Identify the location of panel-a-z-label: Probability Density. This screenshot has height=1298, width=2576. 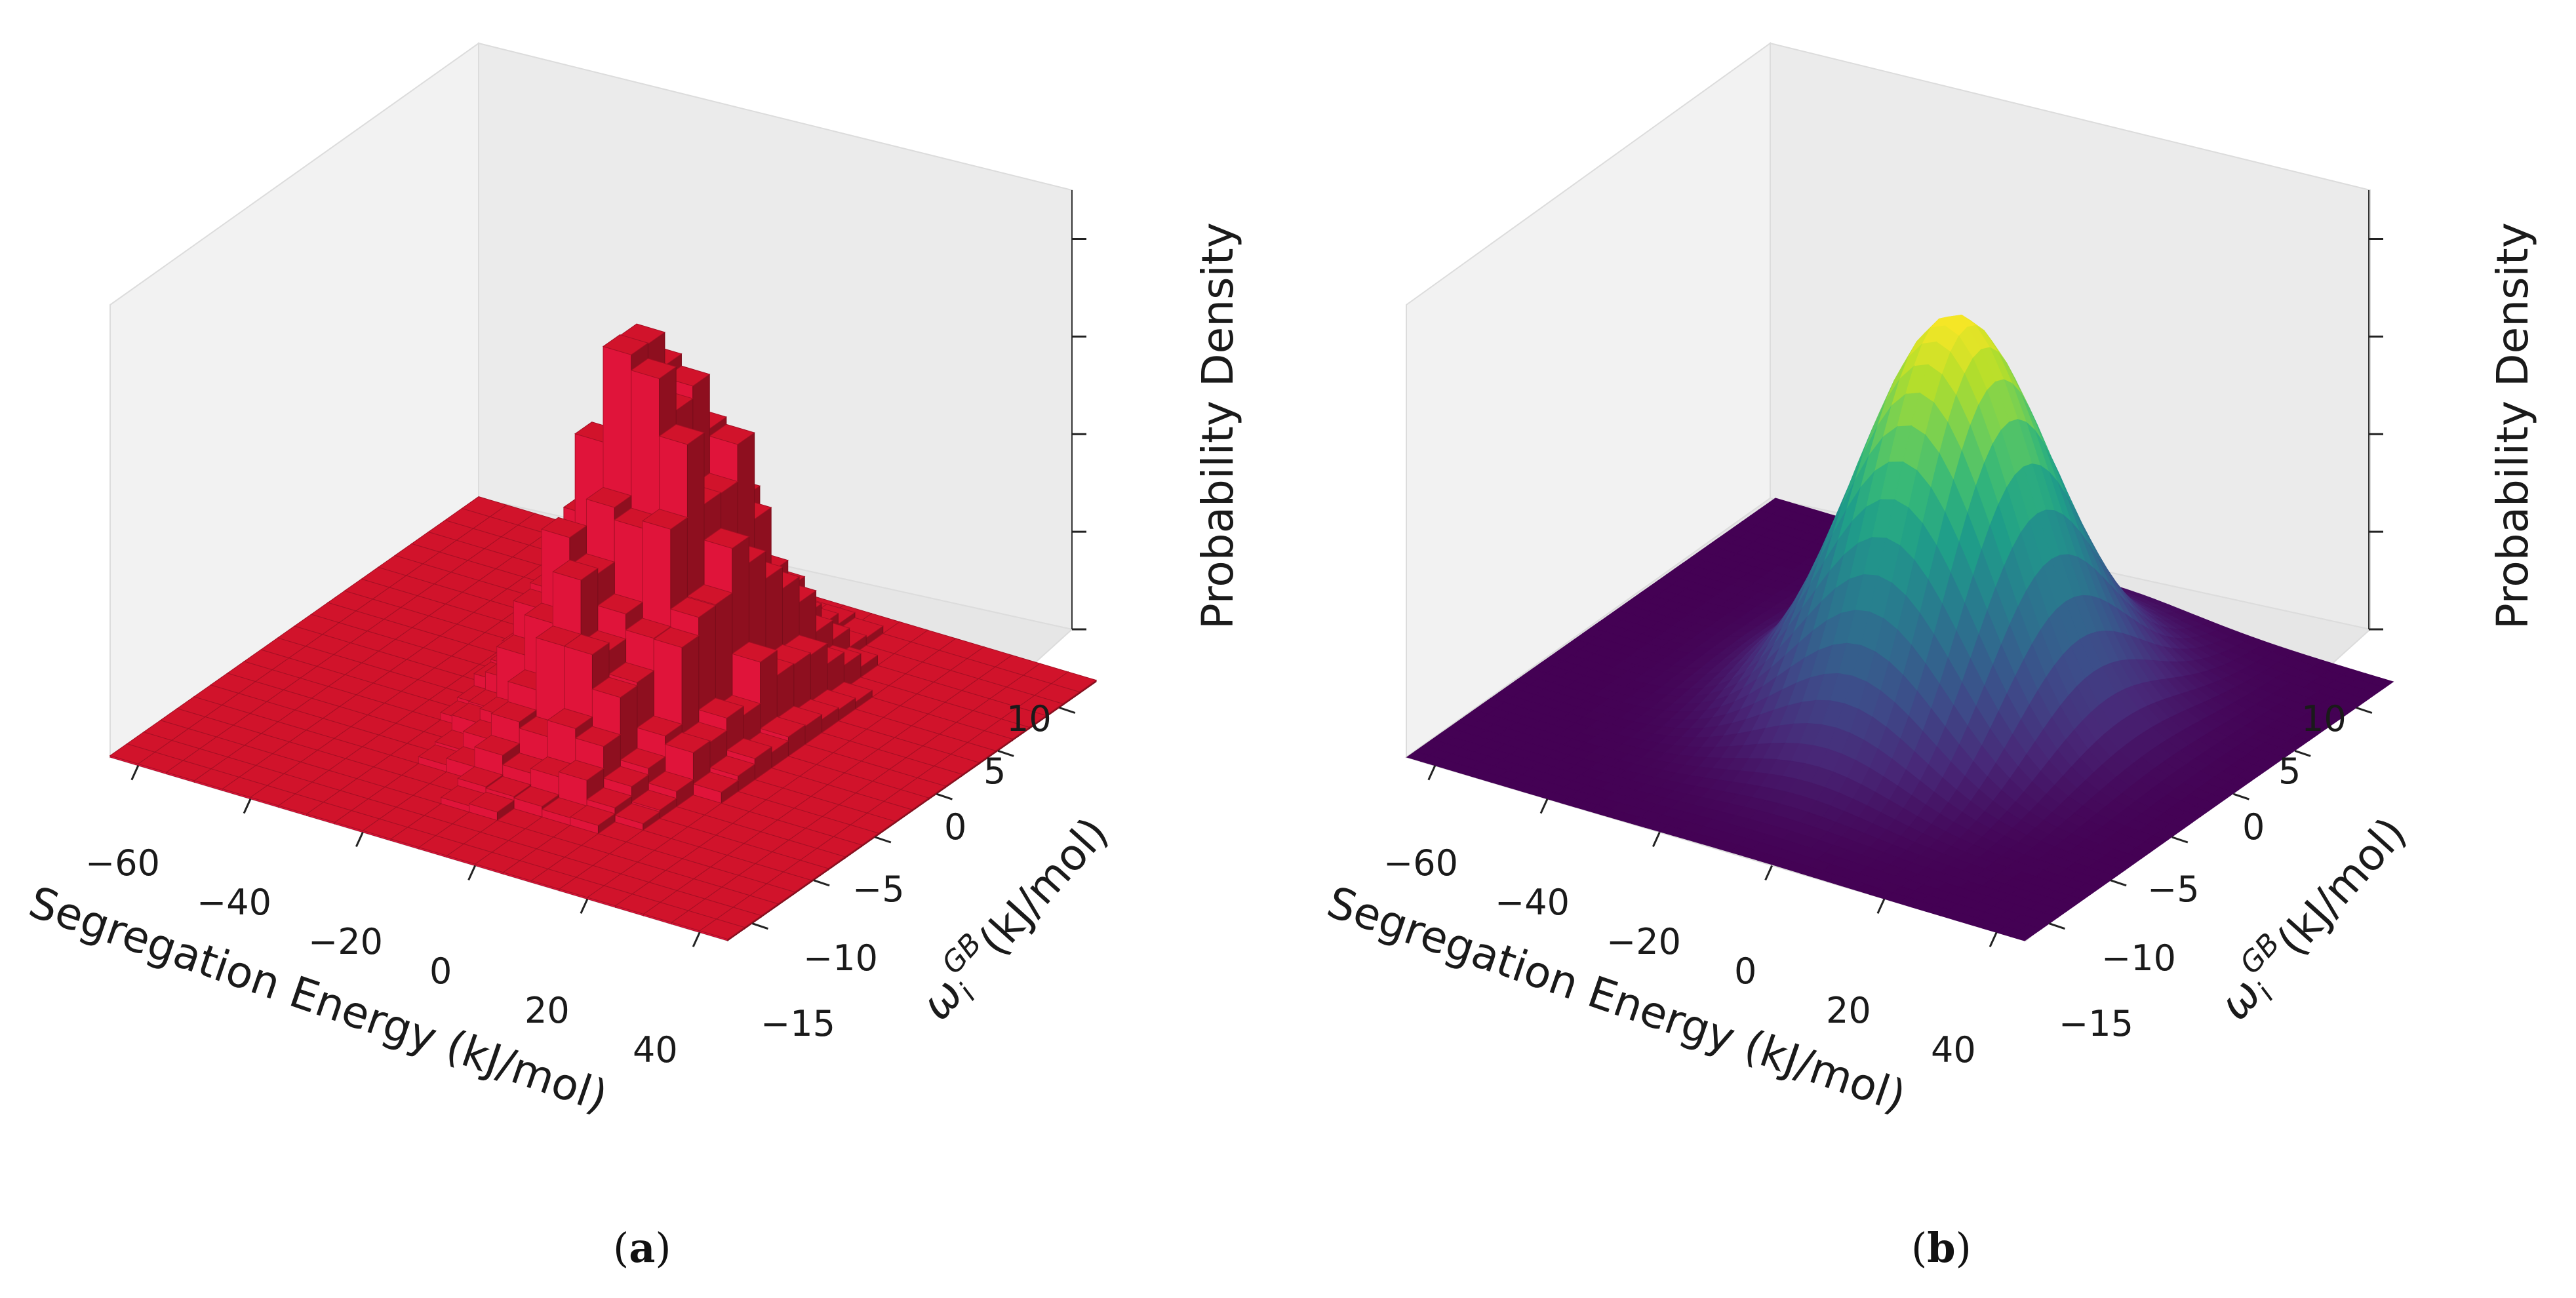
(1218, 425).